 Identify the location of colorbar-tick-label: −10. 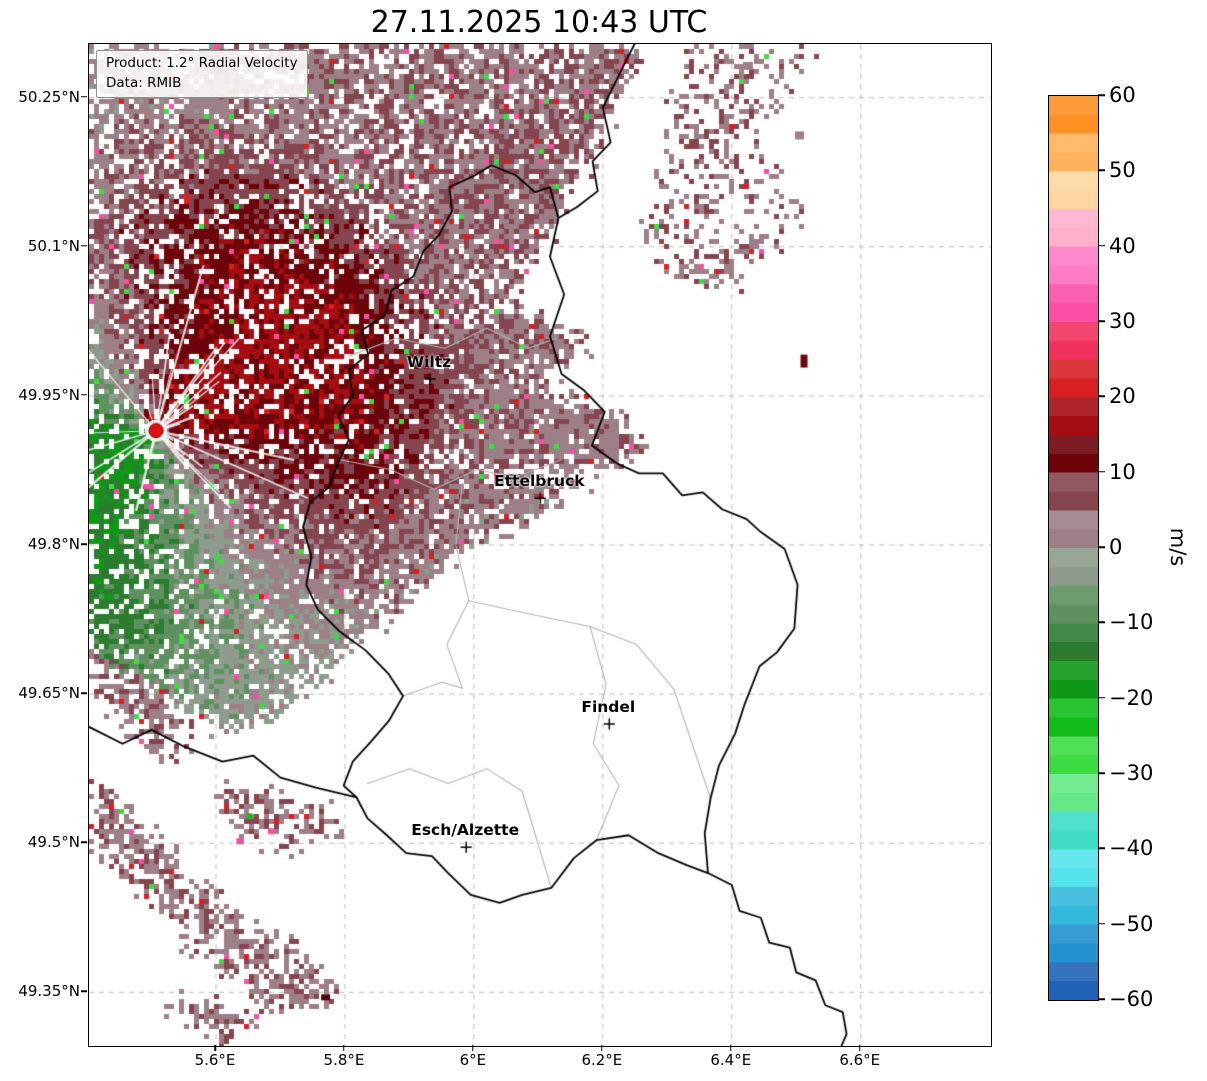
(1131, 622).